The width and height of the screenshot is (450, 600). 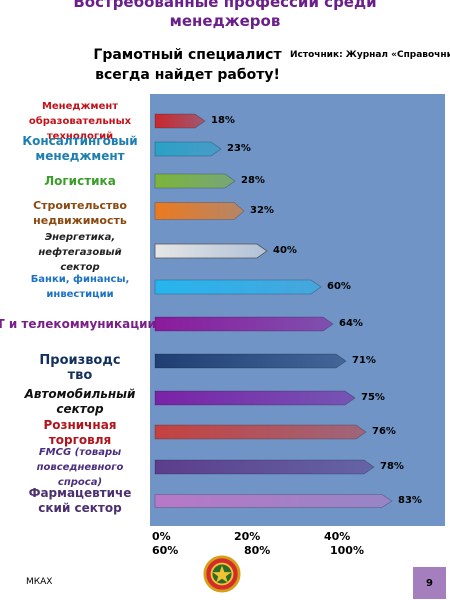 What do you see at coordinates (347, 550) in the screenshot?
I see `tick-label: 100%` at bounding box center [347, 550].